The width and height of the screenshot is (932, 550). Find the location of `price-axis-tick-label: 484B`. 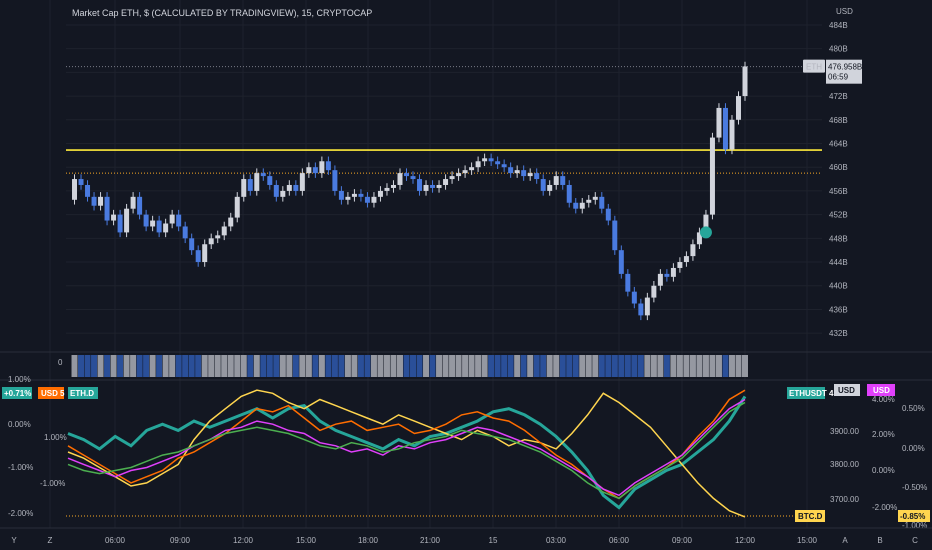

price-axis-tick-label: 484B is located at coordinates (838, 25).